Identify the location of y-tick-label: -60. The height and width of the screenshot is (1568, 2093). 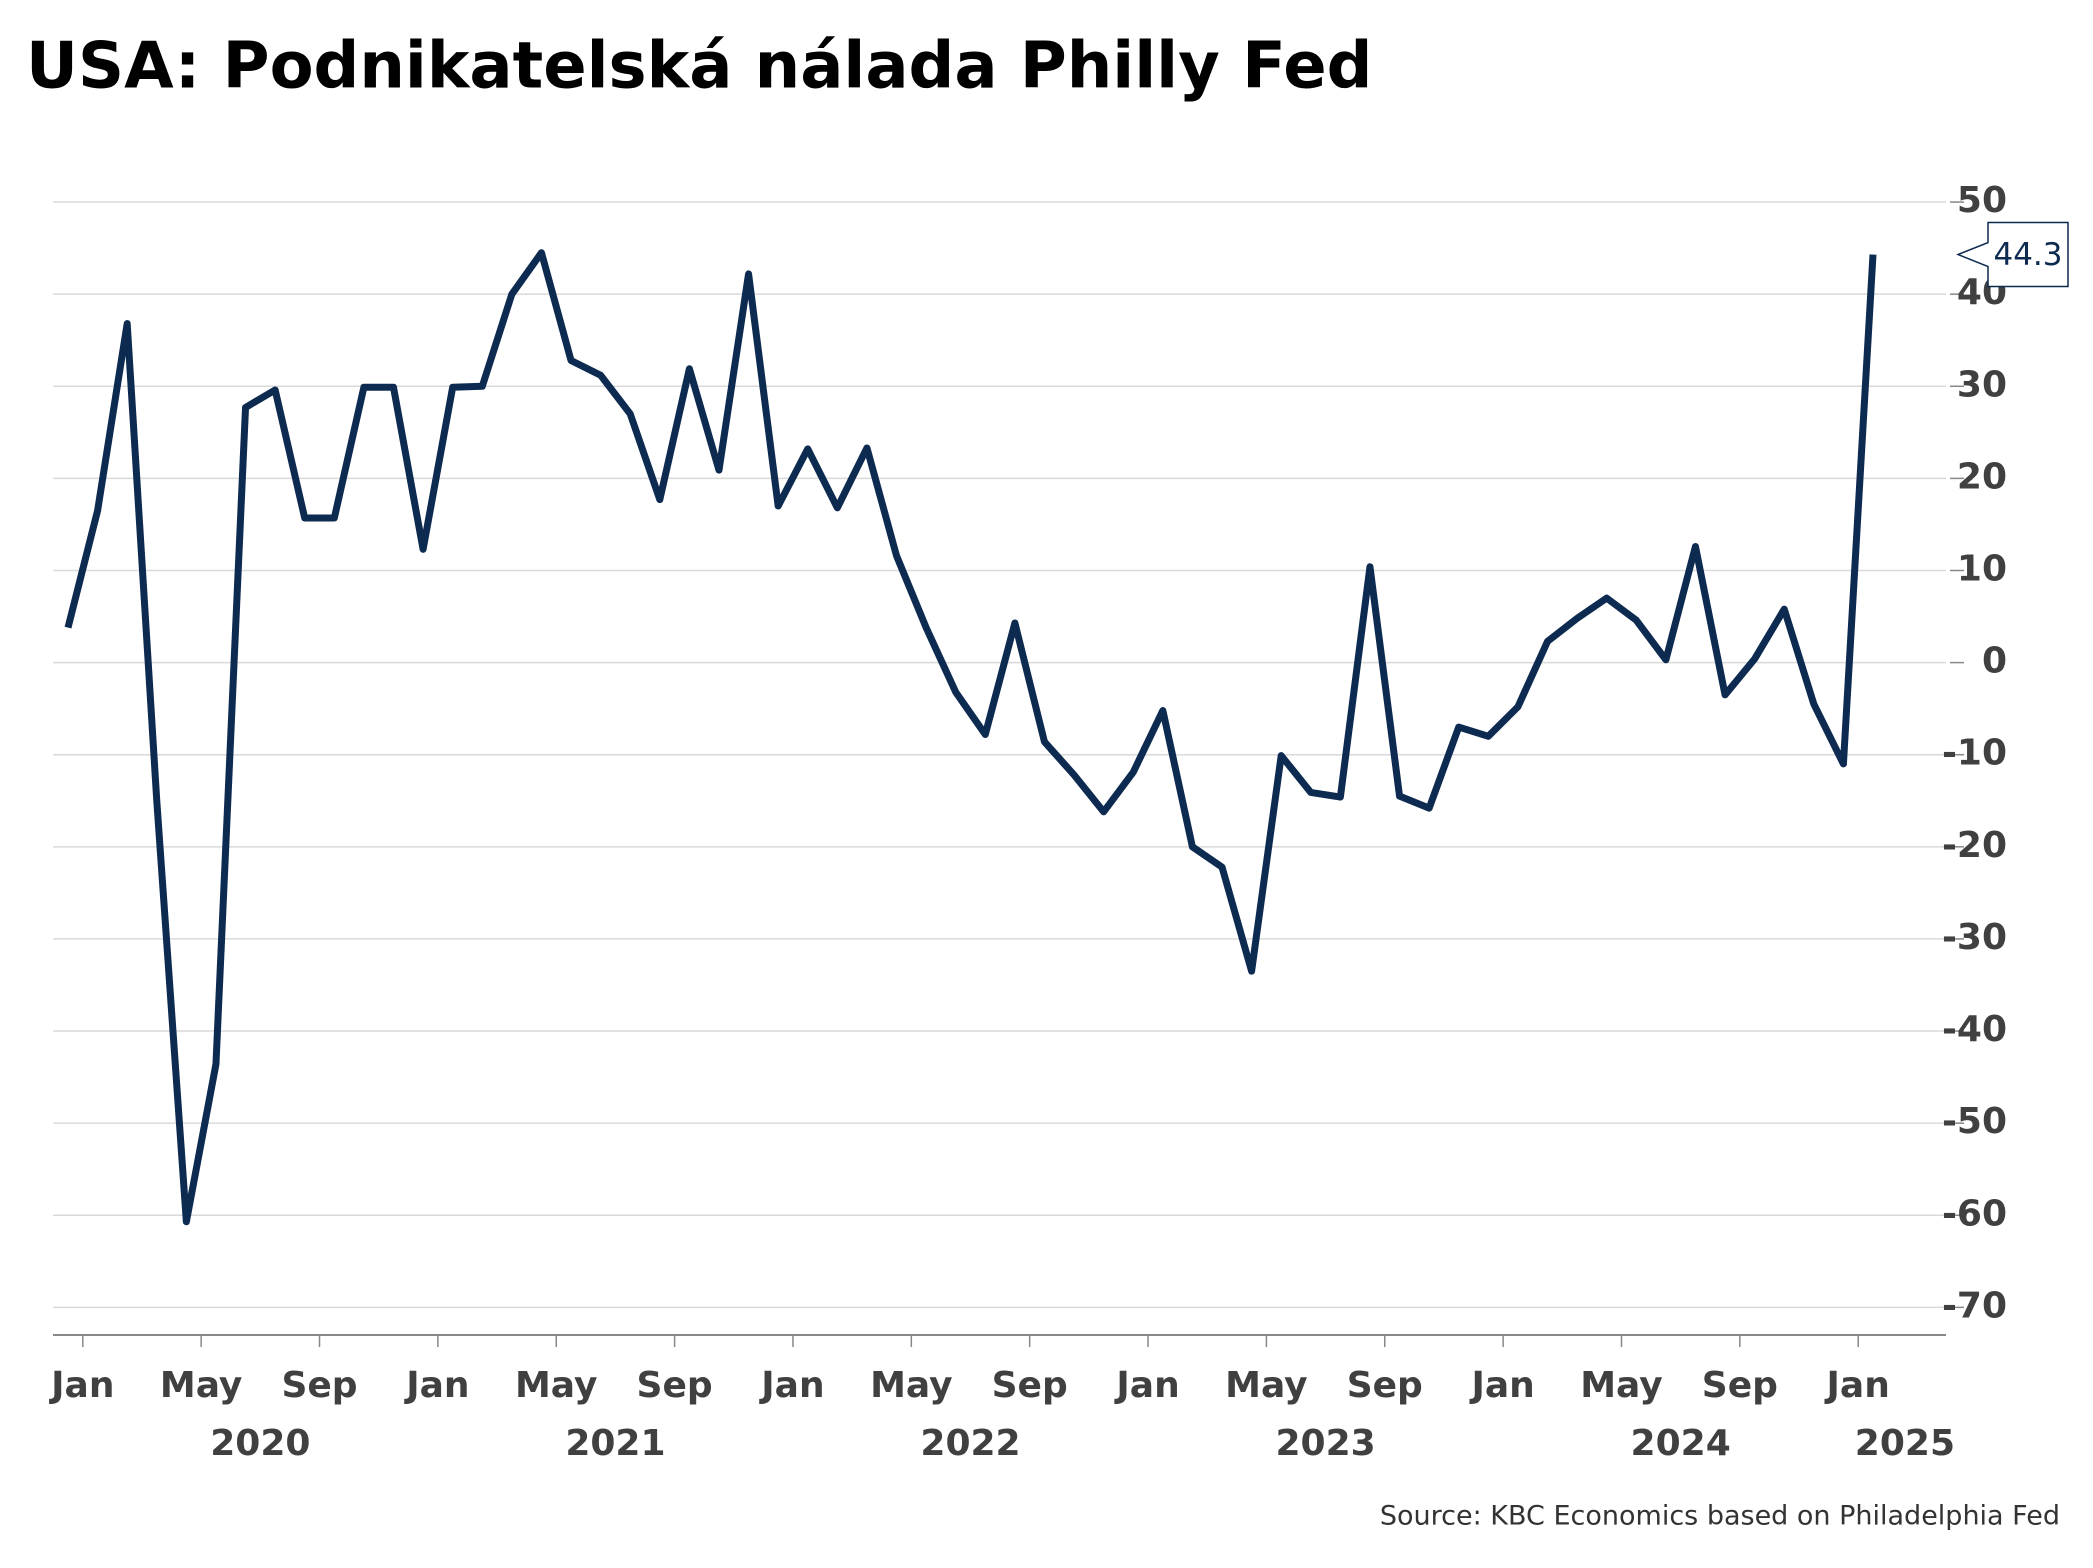
(1974, 1213).